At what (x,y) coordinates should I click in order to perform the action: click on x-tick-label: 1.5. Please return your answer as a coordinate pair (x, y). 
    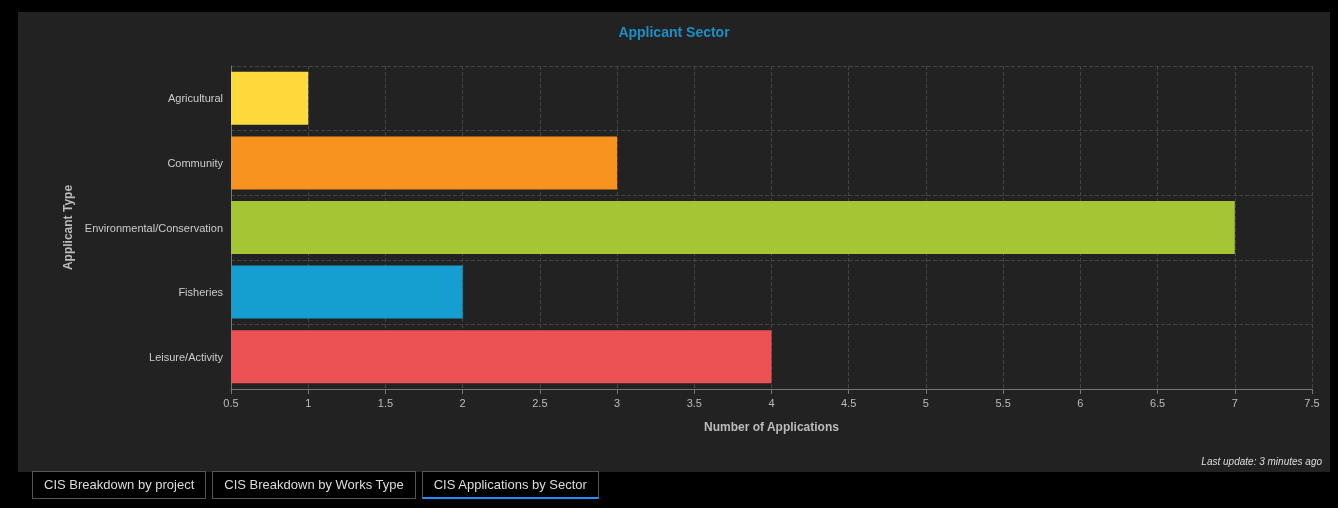
    Looking at the image, I should click on (385, 402).